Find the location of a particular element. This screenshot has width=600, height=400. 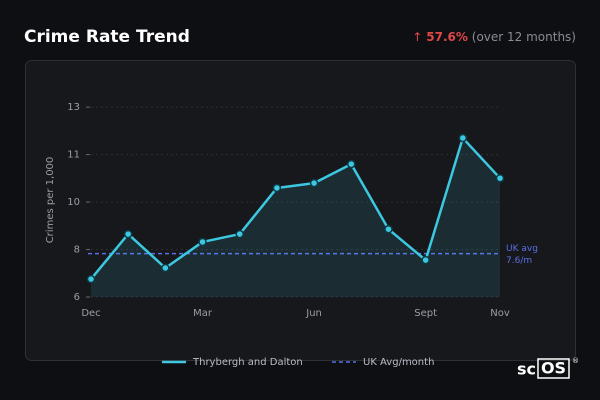

title: Crime Rate Trend is located at coordinates (107, 37).